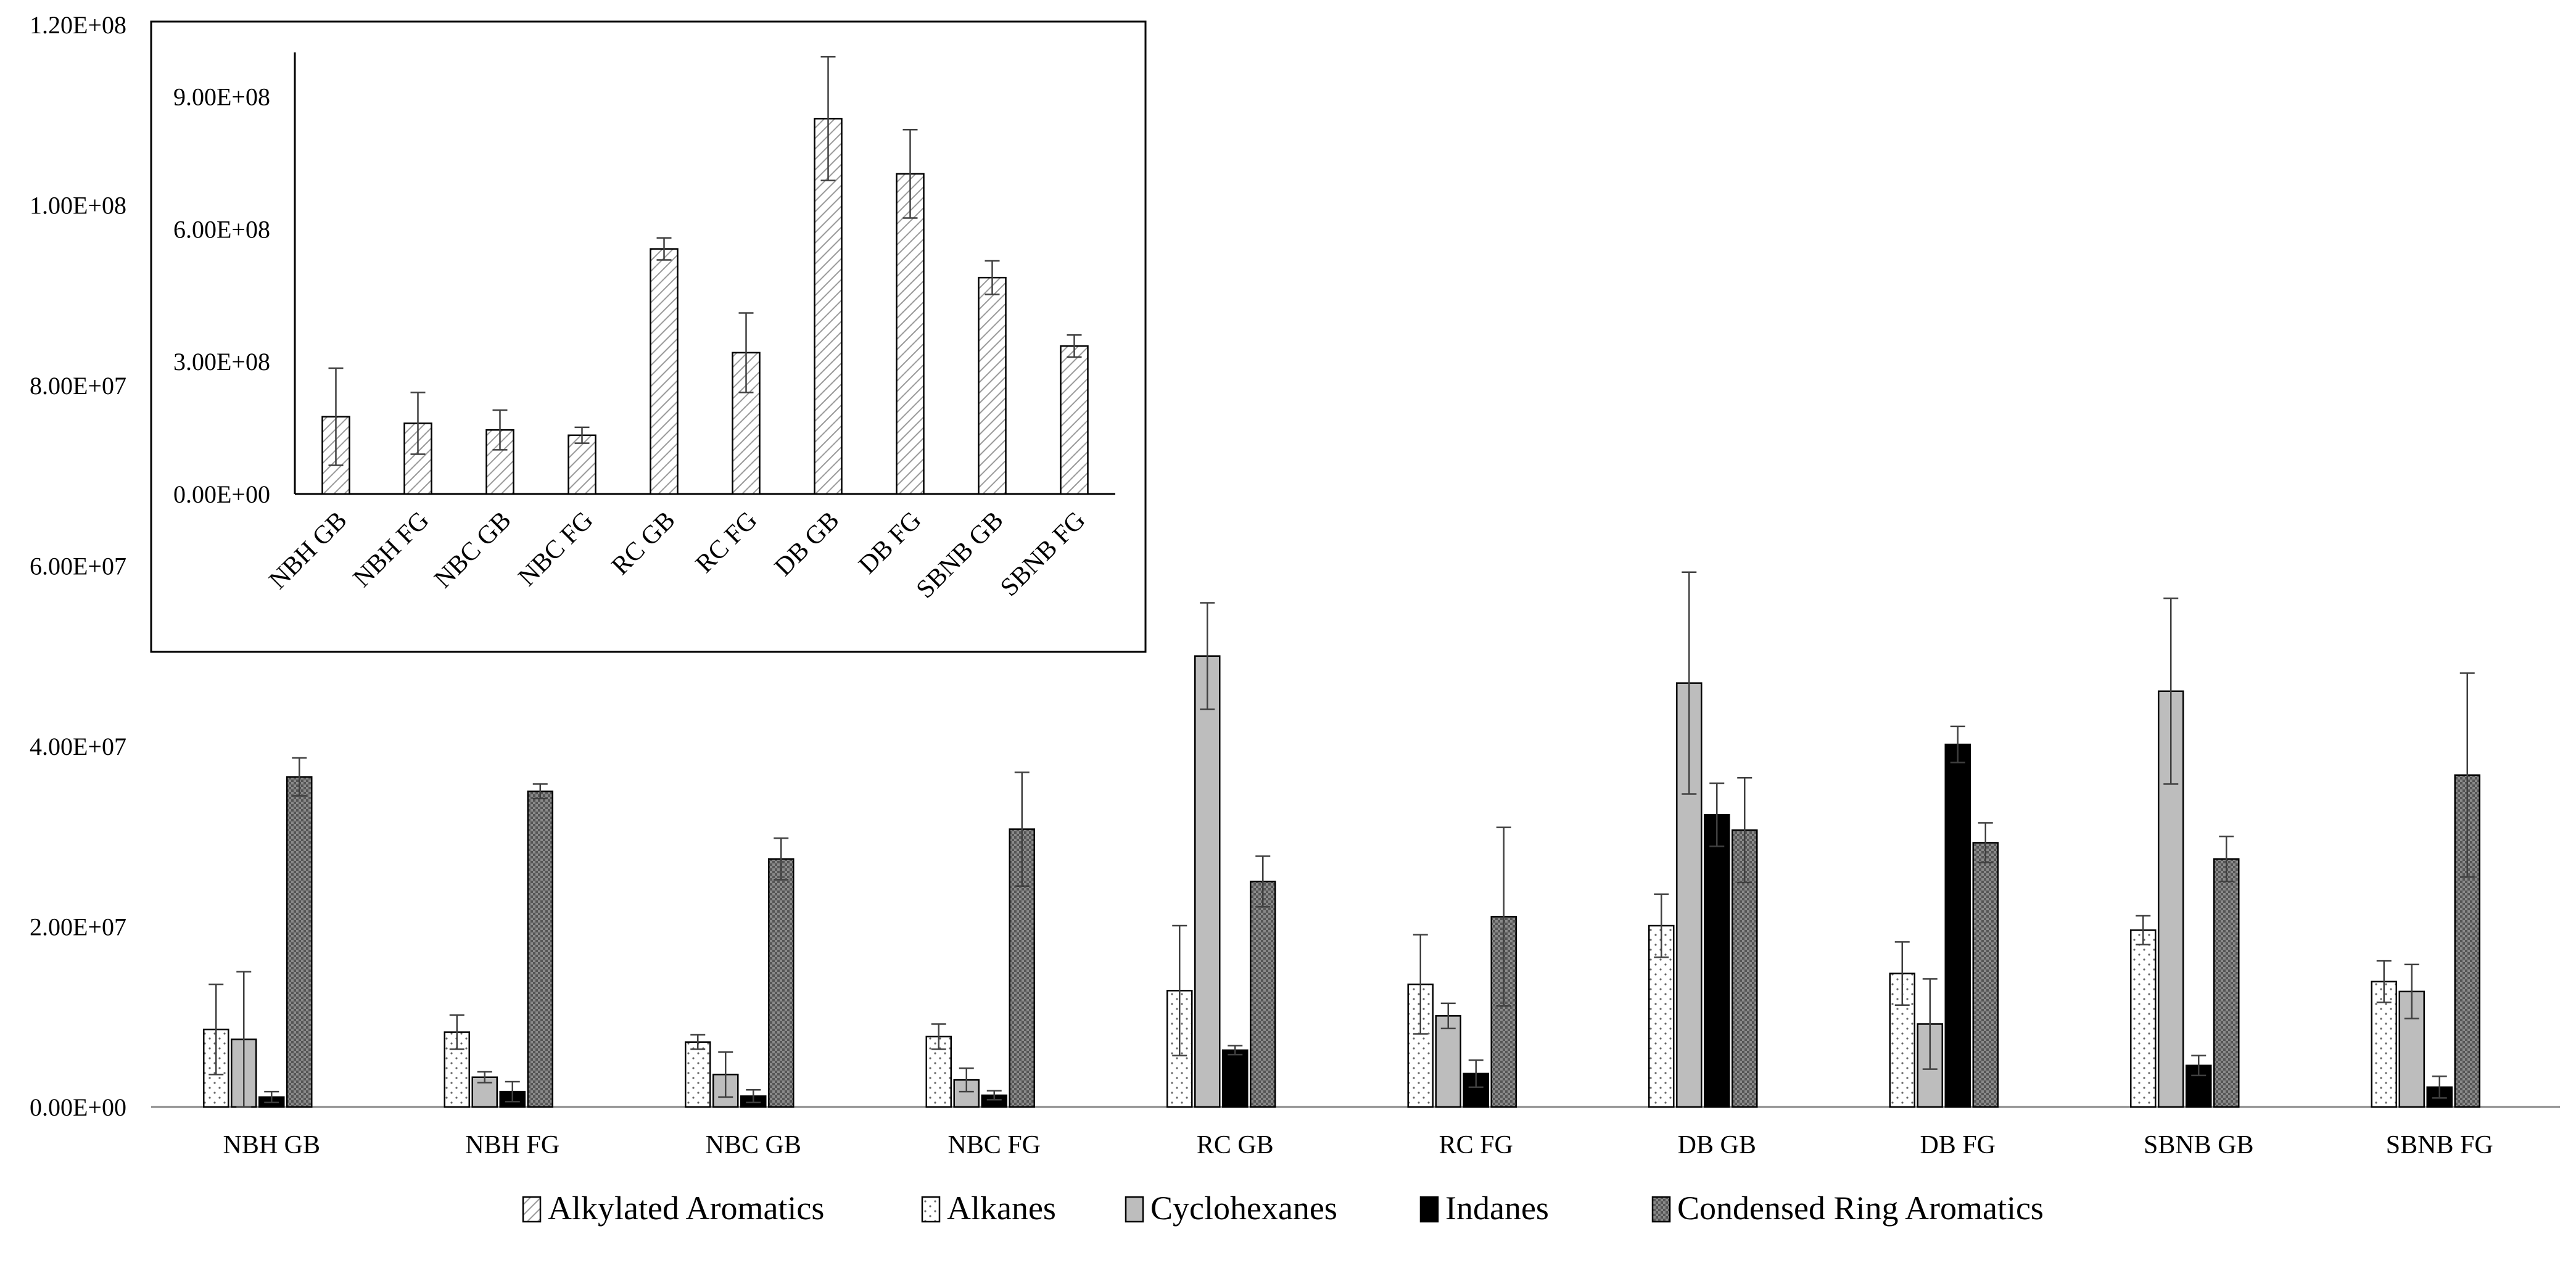 This screenshot has height=1263, width=2576. What do you see at coordinates (216, 1029) in the screenshot?
I see `error-bar-alkanes-nbh-gb` at bounding box center [216, 1029].